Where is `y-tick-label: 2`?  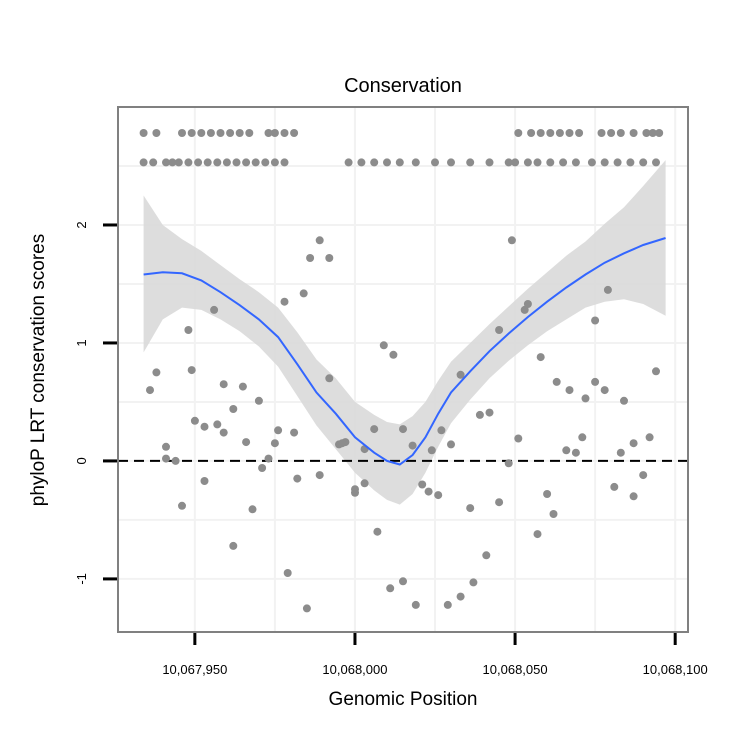 y-tick-label: 2 is located at coordinates (81, 224).